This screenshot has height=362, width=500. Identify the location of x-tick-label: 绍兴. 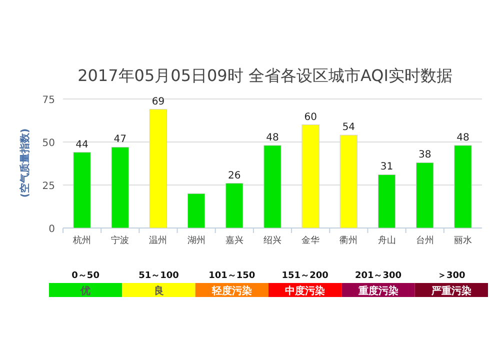
(273, 240).